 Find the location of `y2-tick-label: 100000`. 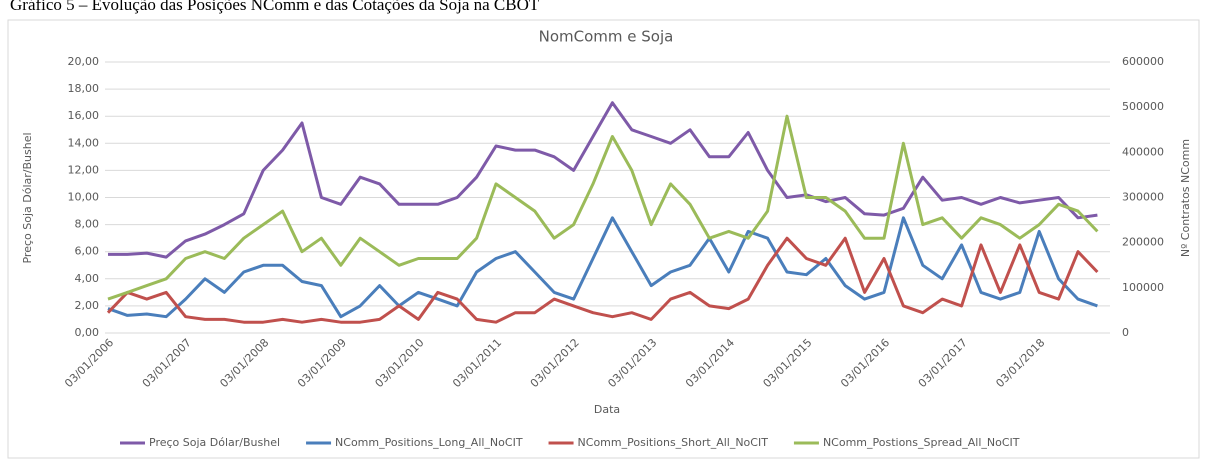

y2-tick-label: 100000 is located at coordinates (1143, 287).